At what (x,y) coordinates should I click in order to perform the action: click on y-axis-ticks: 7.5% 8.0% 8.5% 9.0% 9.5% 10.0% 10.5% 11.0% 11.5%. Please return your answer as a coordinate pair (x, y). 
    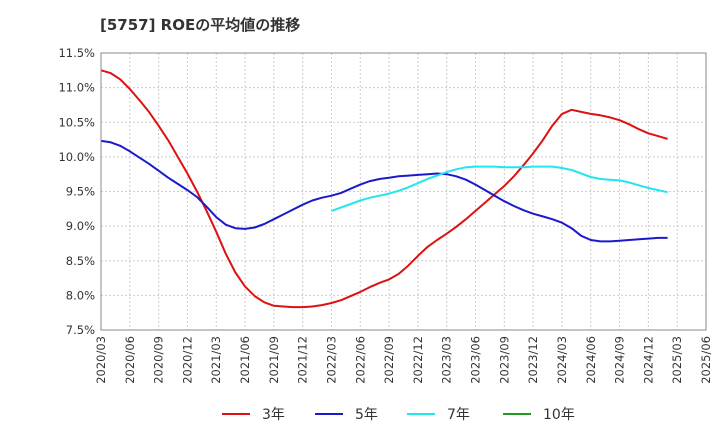
    Looking at the image, I should click on (76, 191).